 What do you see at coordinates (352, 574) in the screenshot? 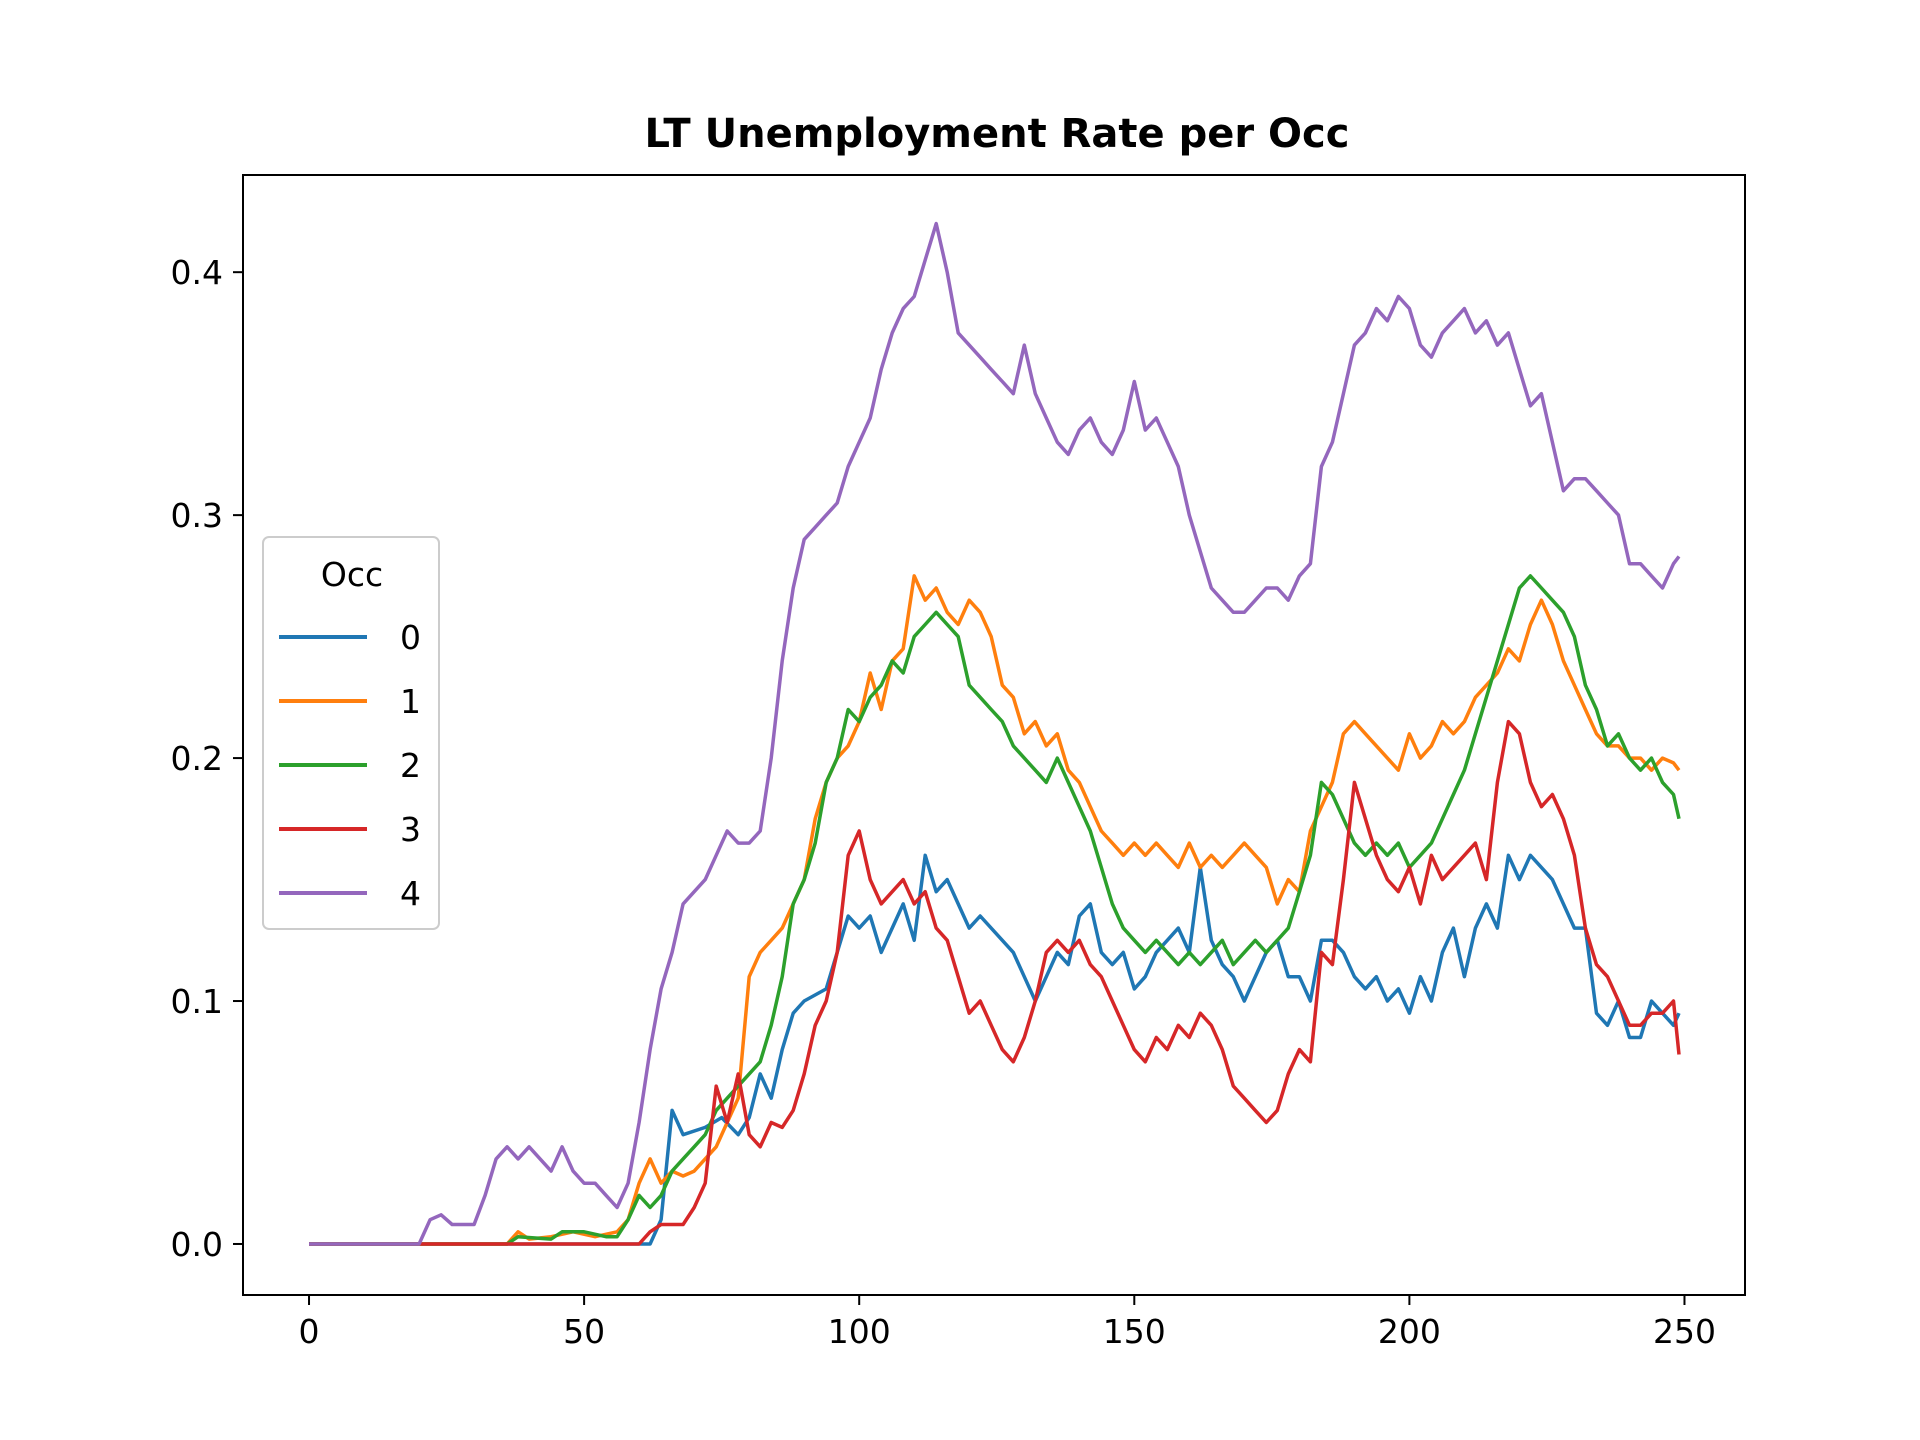
I see `legend-title: Occ` at bounding box center [352, 574].